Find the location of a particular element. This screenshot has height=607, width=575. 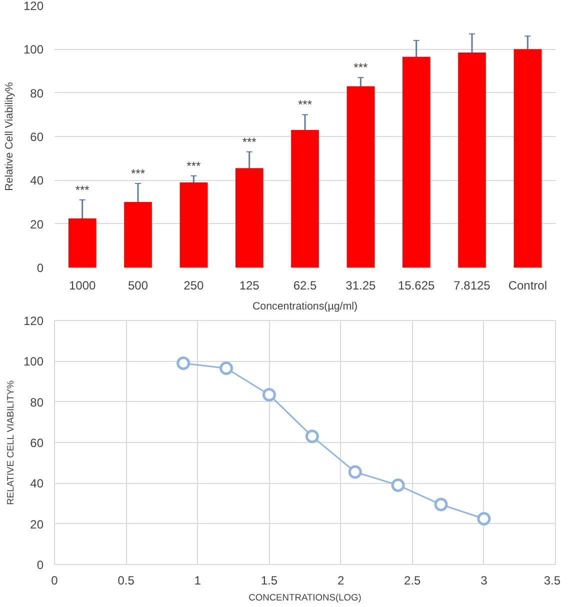

x-tick-label: 0.5 is located at coordinates (126, 581).